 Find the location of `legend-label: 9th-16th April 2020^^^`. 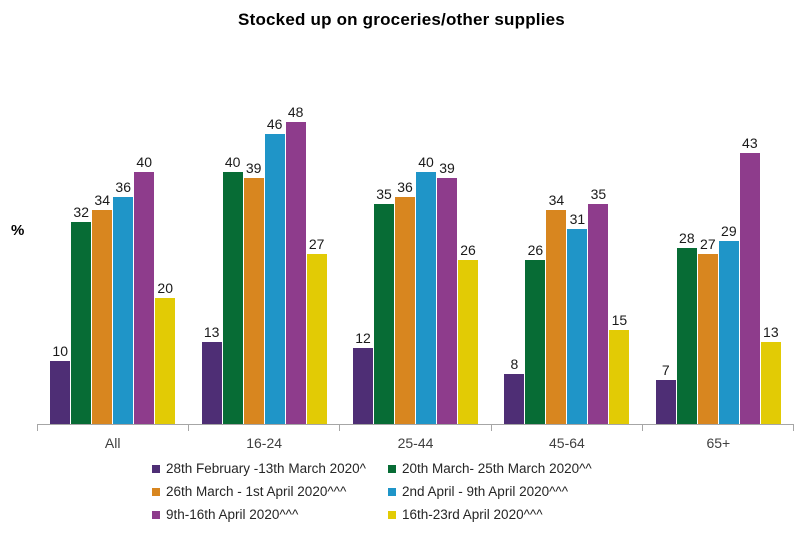

legend-label: 9th-16th April 2020^^^ is located at coordinates (232, 514).